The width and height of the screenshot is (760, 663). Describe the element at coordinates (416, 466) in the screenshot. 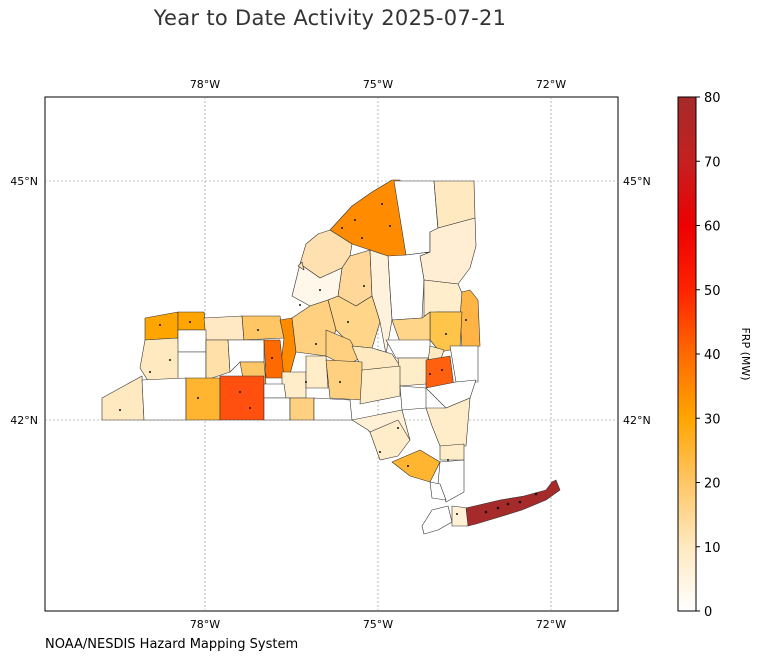

I see `county-orange` at that location.